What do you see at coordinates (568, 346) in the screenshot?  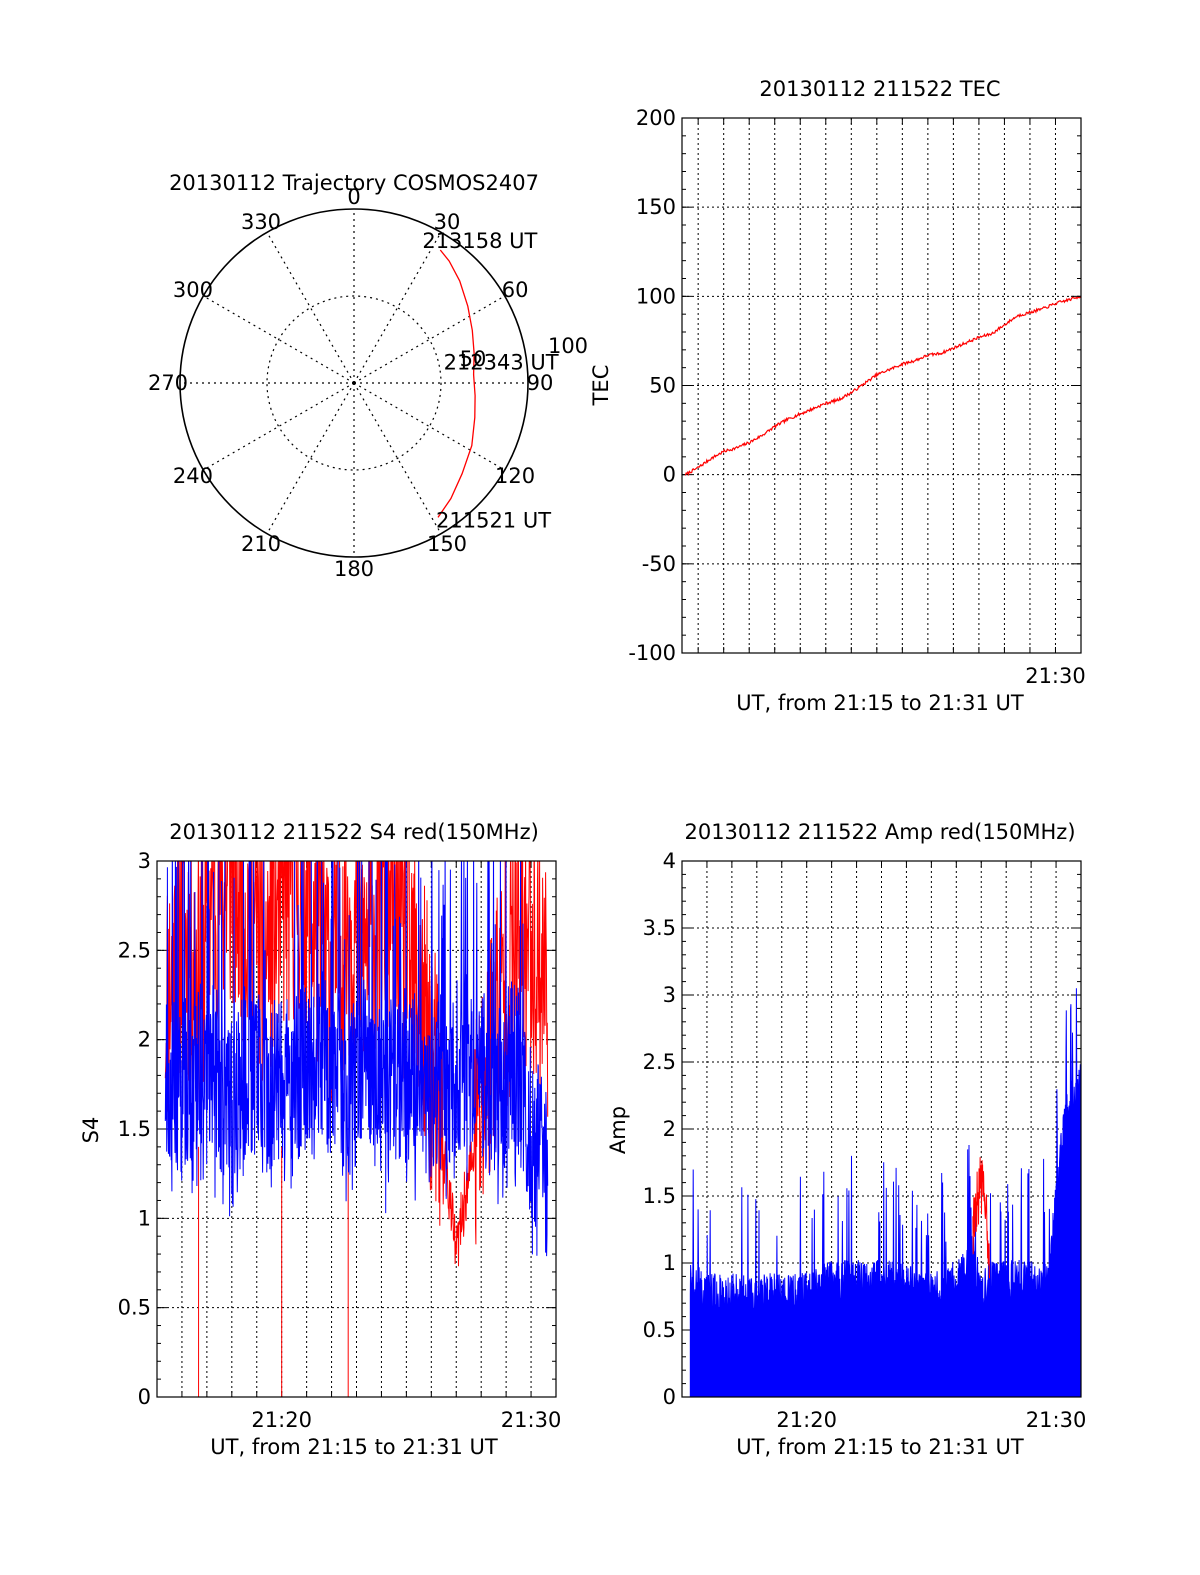 I see `radial-tick-label: 100` at bounding box center [568, 346].